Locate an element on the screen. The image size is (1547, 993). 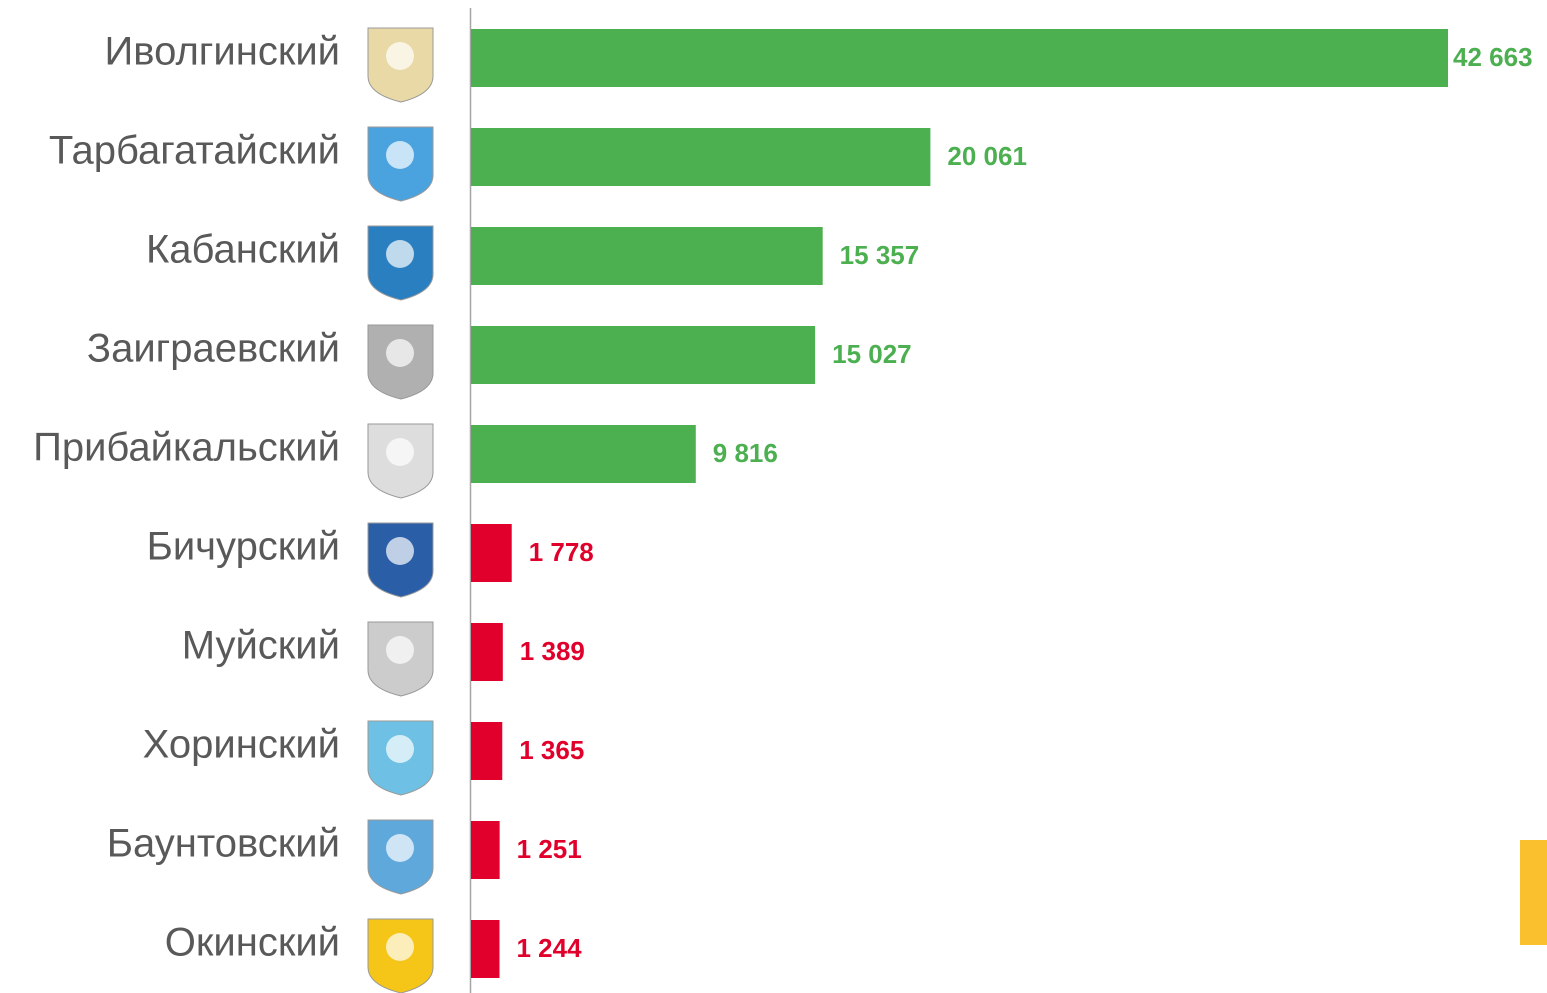
category-label: Тарбагатайский is located at coordinates (194, 151).